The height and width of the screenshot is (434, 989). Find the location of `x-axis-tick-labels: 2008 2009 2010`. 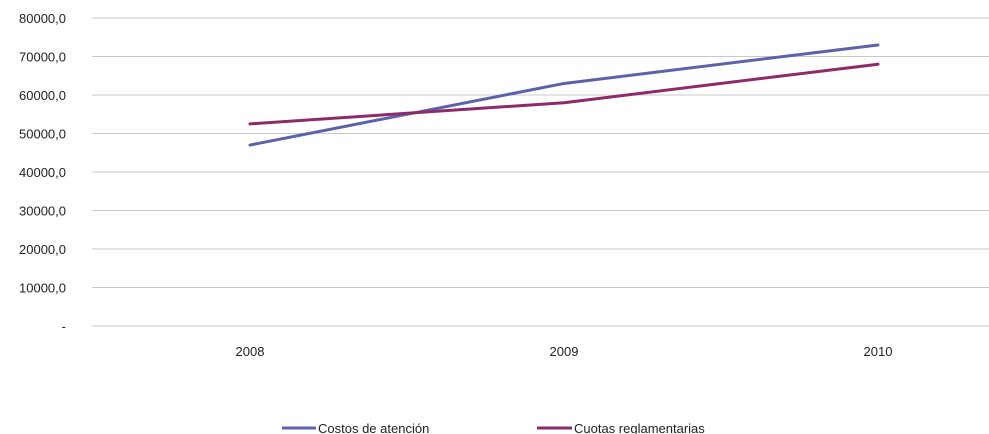

x-axis-tick-labels: 2008 2009 2010 is located at coordinates (564, 351).